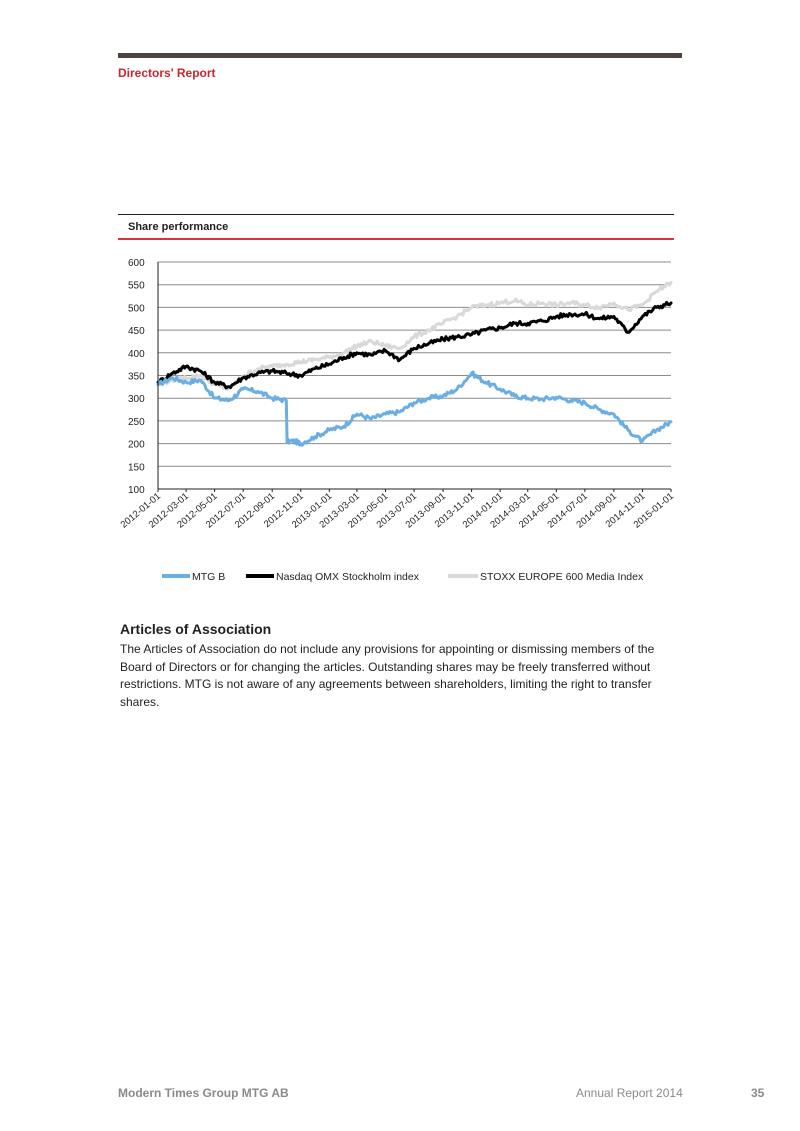 This screenshot has height=1131, width=800. Describe the element at coordinates (400, 55) in the screenshot. I see `header-rule` at that location.